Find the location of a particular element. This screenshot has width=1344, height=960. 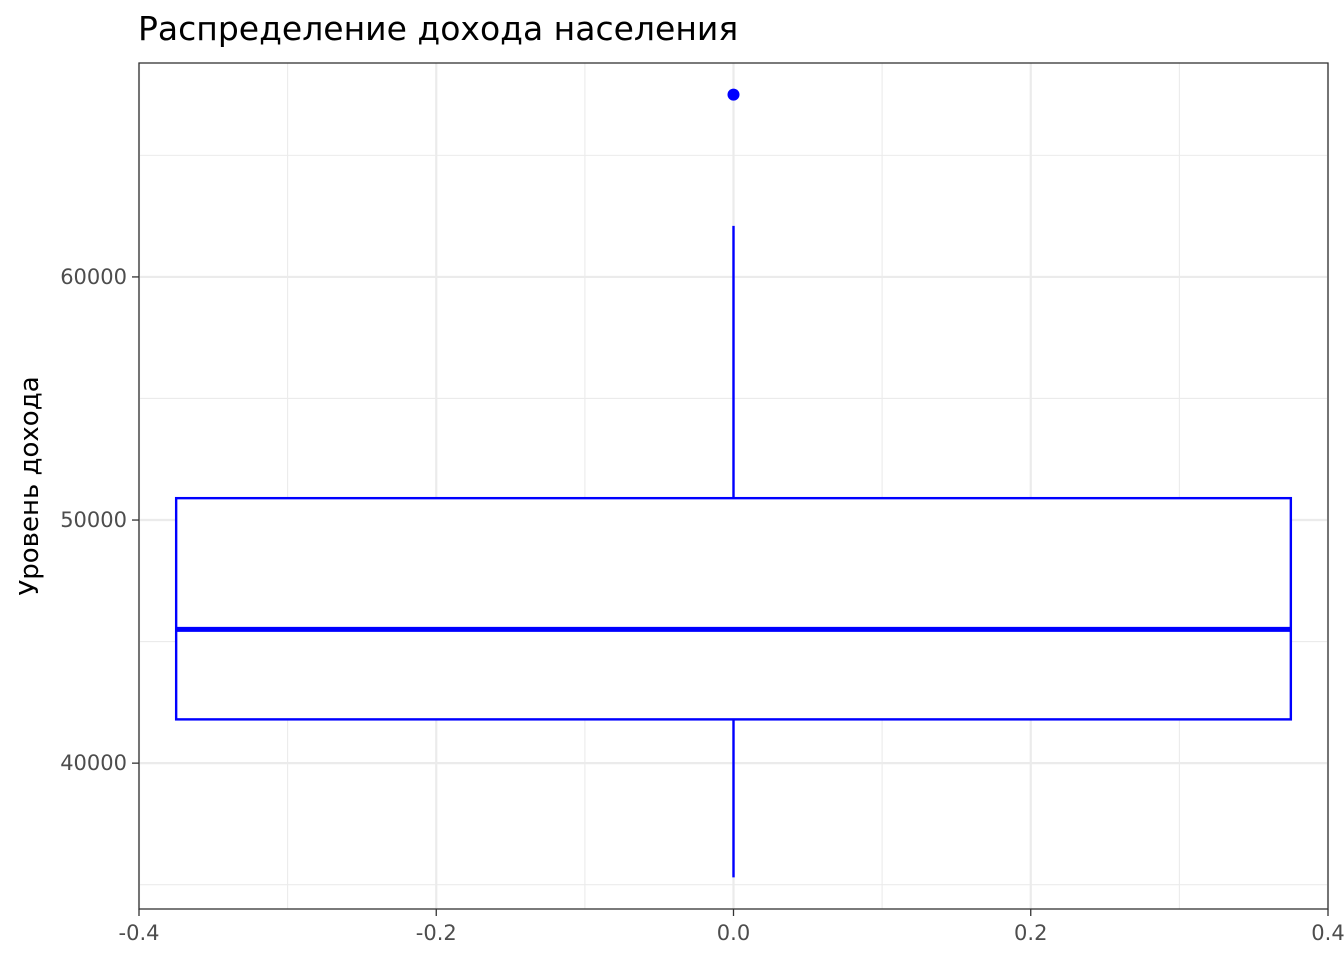

x-tick-label: 0.4 is located at coordinates (1327, 933).